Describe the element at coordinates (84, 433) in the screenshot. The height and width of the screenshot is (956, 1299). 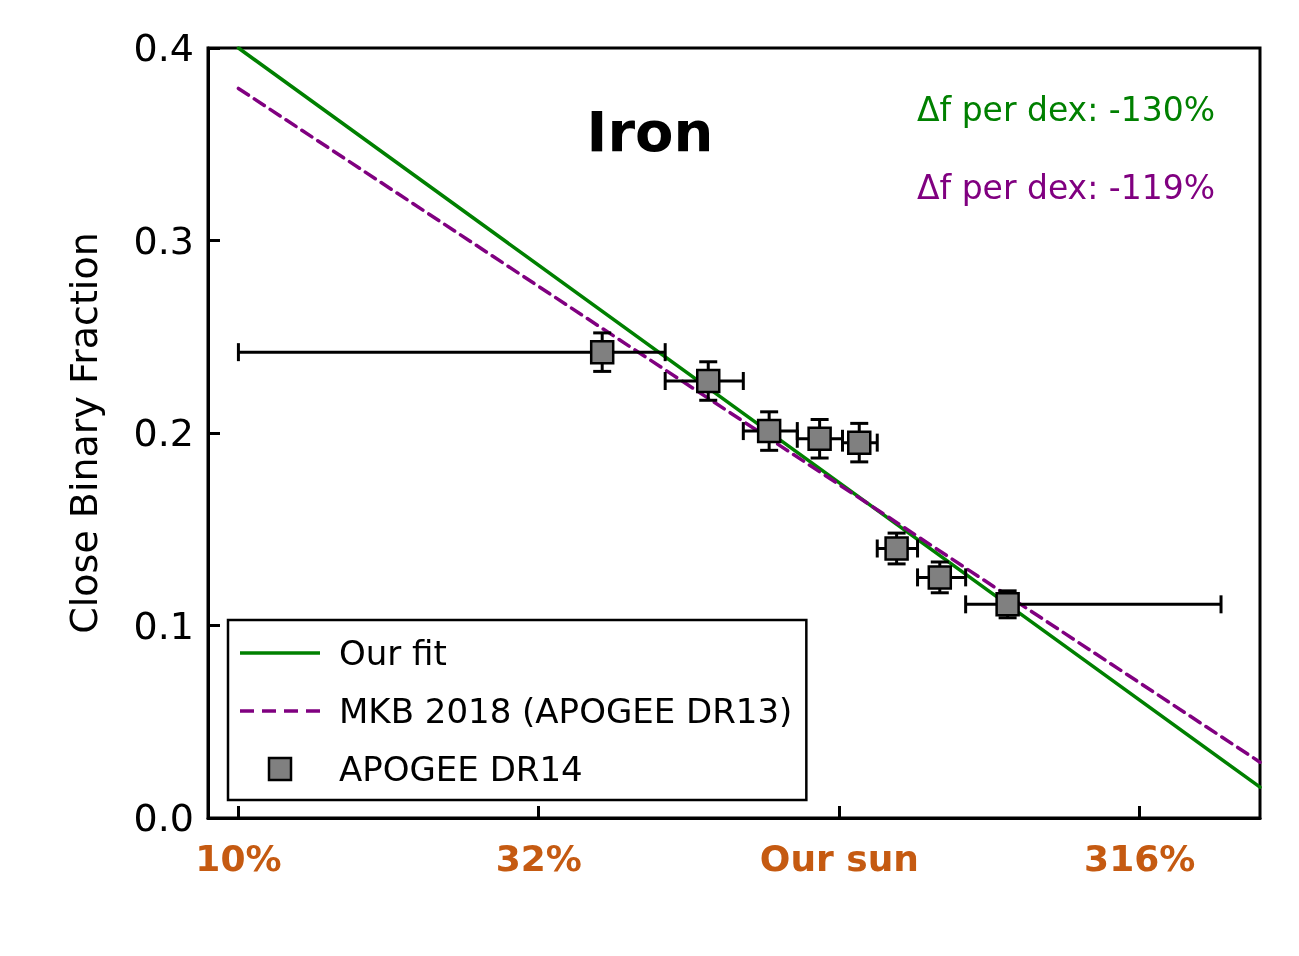
I see `y-axis-title: Close Binary Fraction` at that location.